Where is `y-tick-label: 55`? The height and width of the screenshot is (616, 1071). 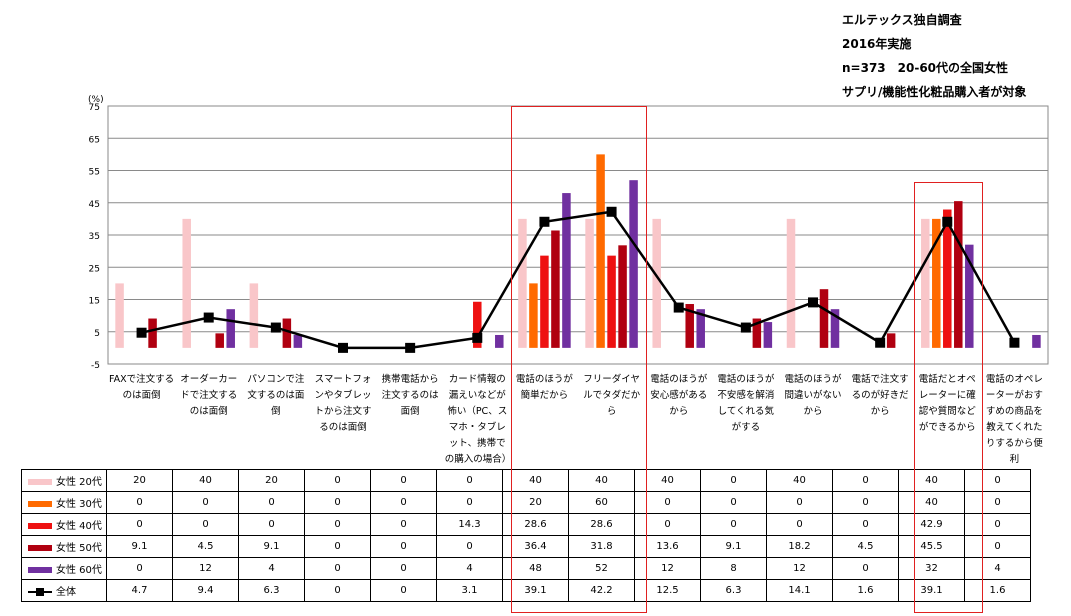
y-tick-label: 55 is located at coordinates (94, 173).